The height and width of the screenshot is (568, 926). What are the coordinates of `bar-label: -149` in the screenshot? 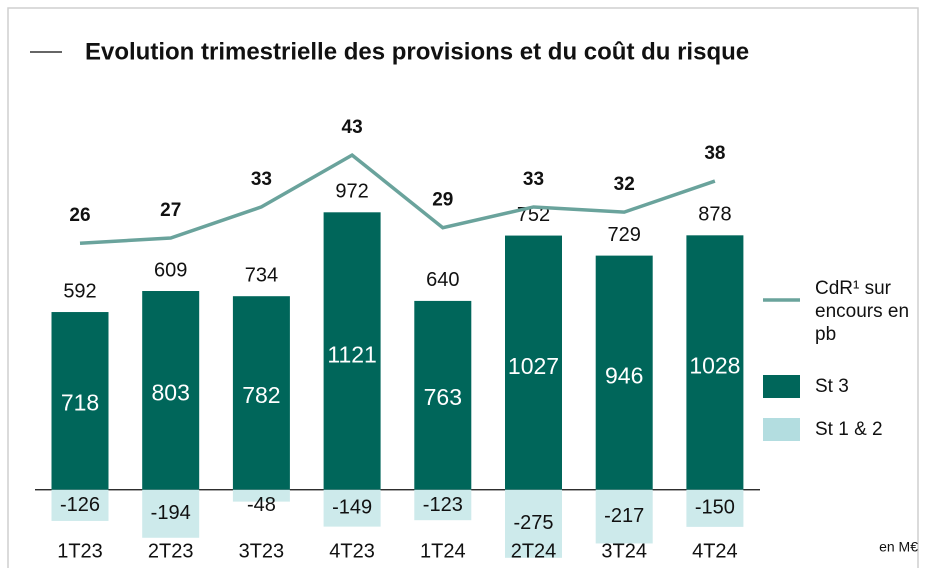 It's located at (352, 507).